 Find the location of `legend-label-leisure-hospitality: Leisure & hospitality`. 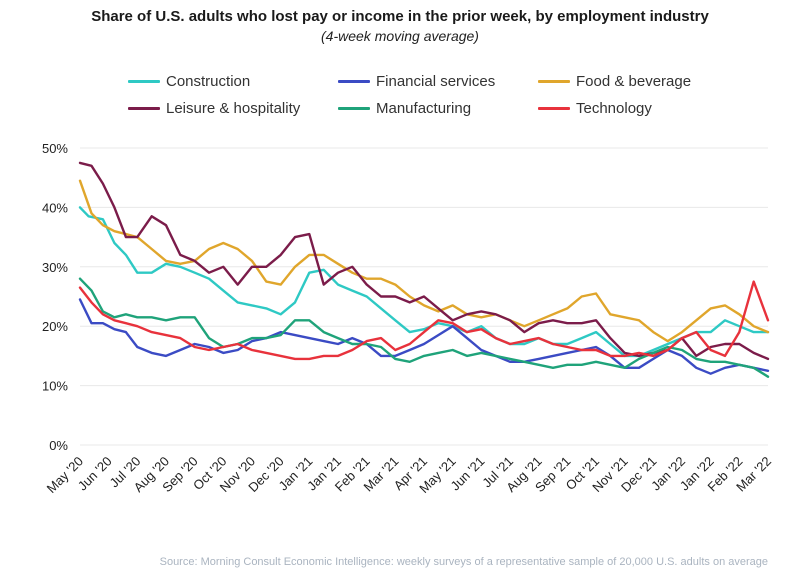

legend-label-leisure-hospitality: Leisure & hospitality is located at coordinates (233, 108).